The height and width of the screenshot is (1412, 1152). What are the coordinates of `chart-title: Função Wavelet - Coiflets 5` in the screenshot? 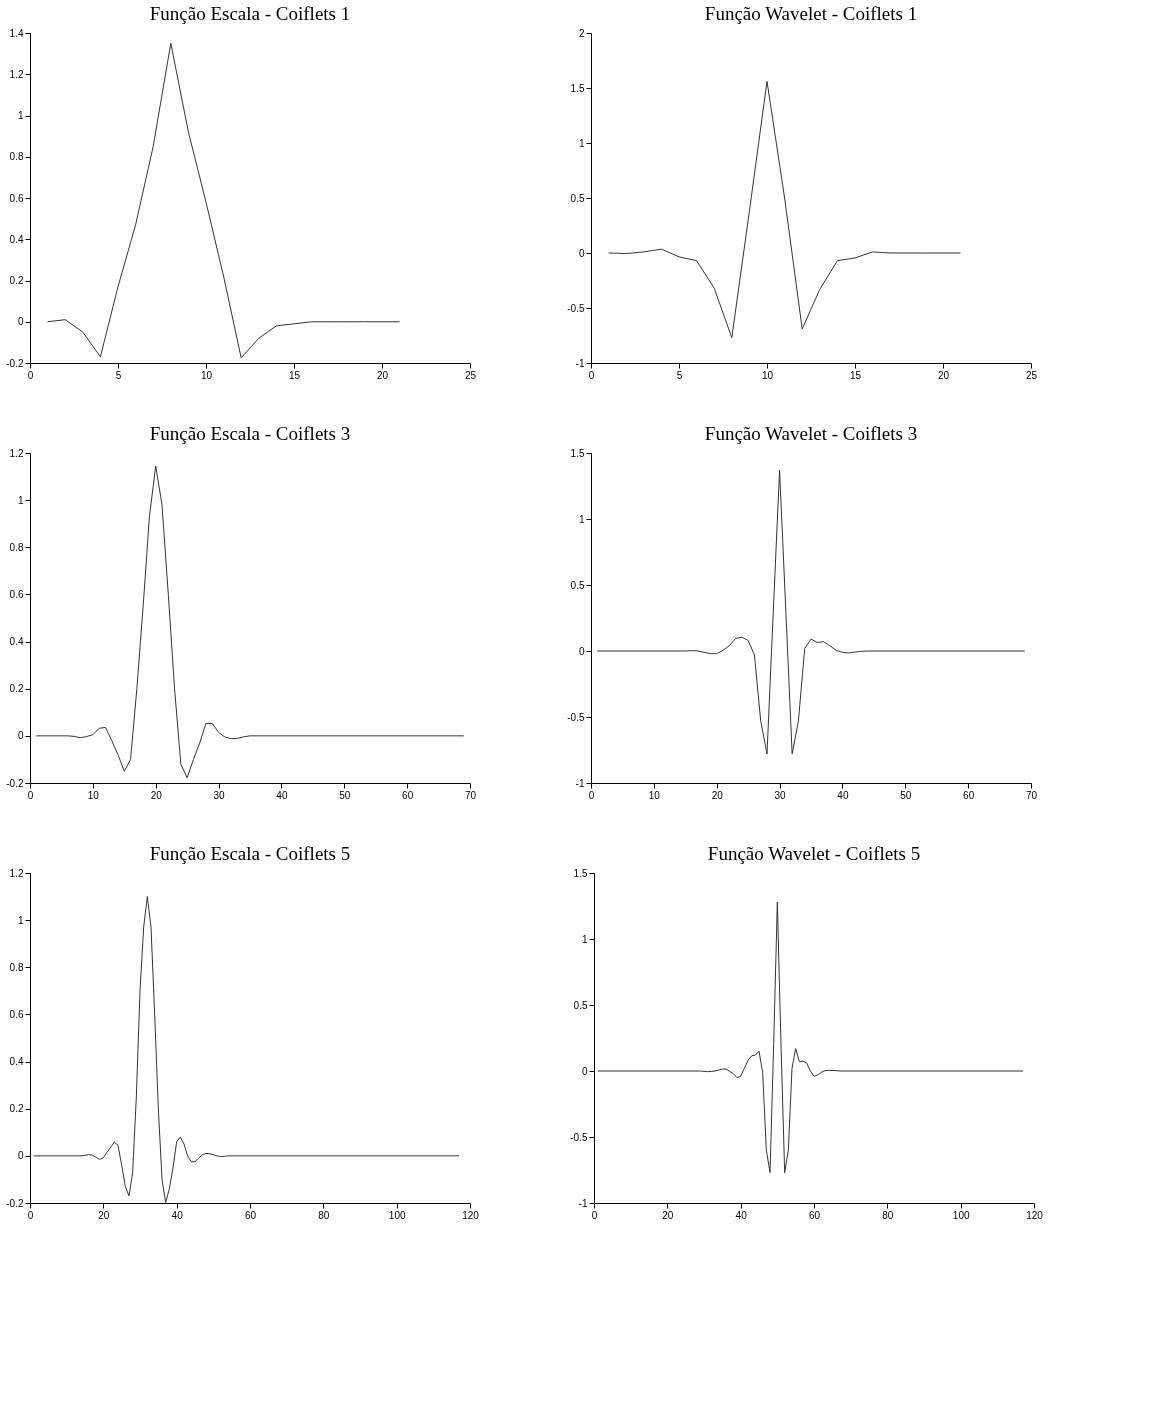 It's located at (814, 853).